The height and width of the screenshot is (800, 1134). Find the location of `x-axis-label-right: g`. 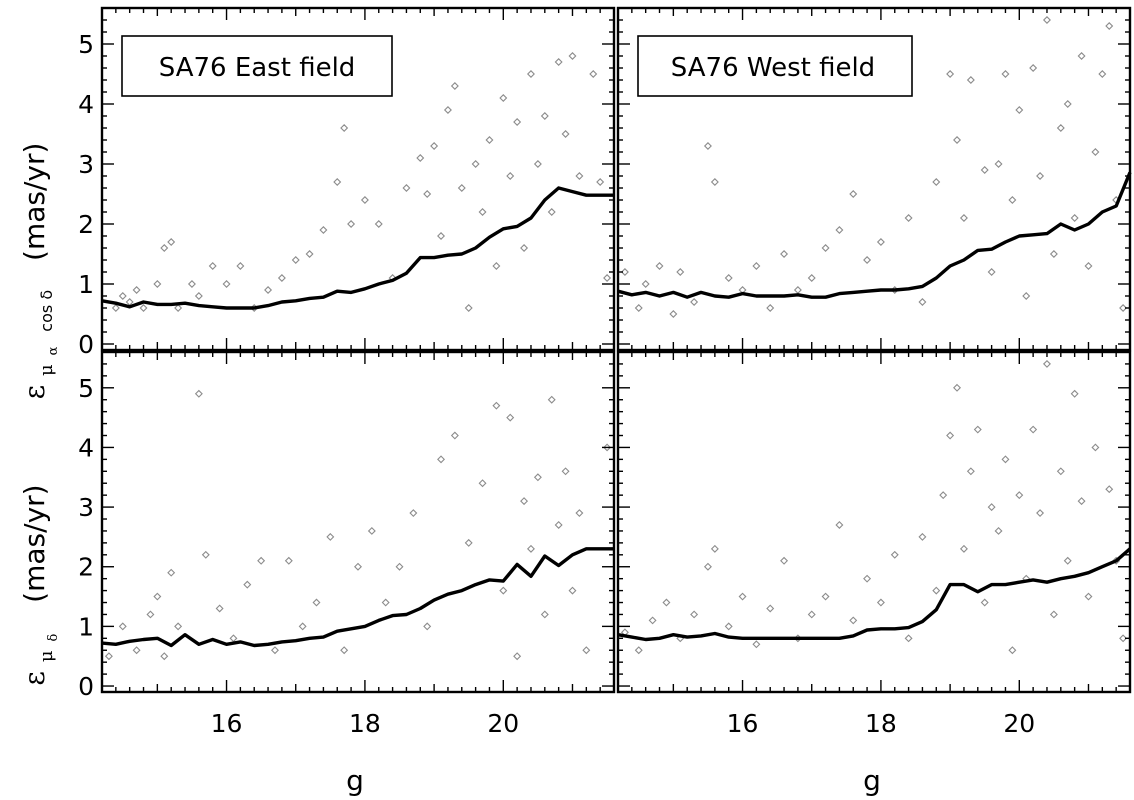

x-axis-label-right: g is located at coordinates (872, 780).